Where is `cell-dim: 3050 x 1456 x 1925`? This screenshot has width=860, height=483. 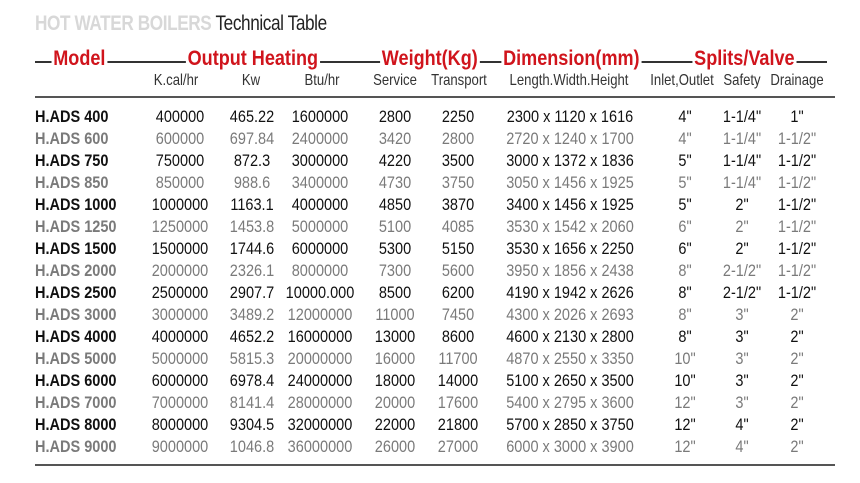 cell-dim: 3050 x 1456 x 1925 is located at coordinates (570, 183).